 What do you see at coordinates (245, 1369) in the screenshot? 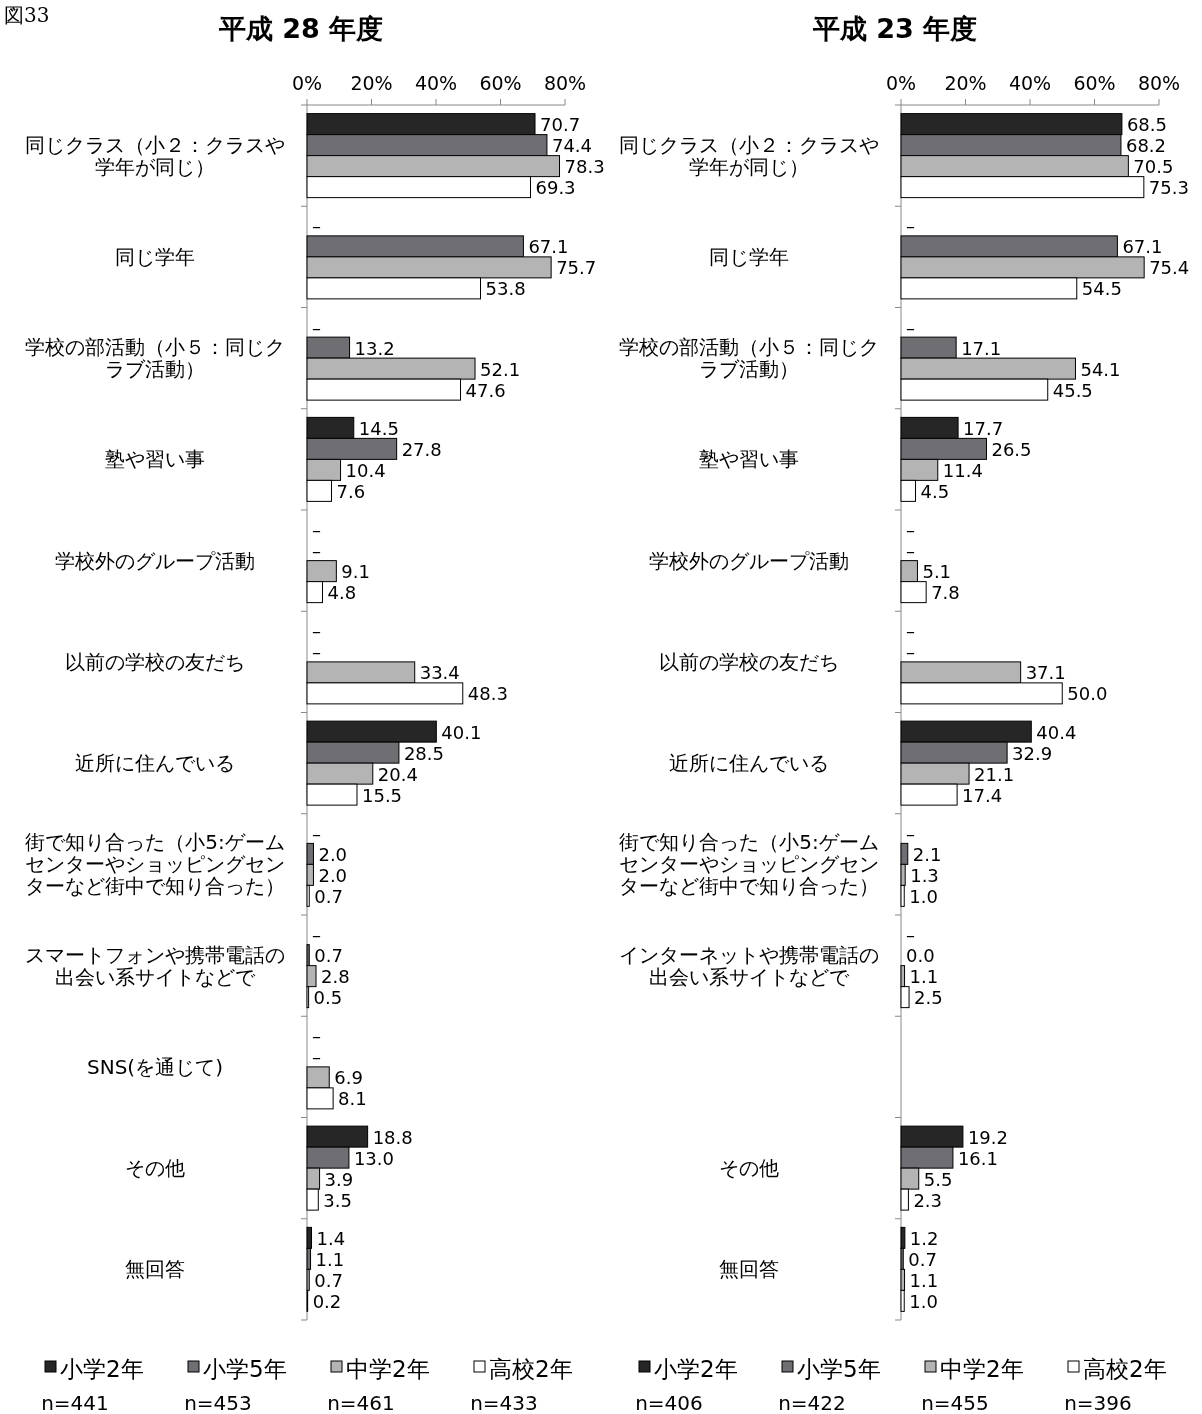
I see `legend-label: 小学5年` at bounding box center [245, 1369].